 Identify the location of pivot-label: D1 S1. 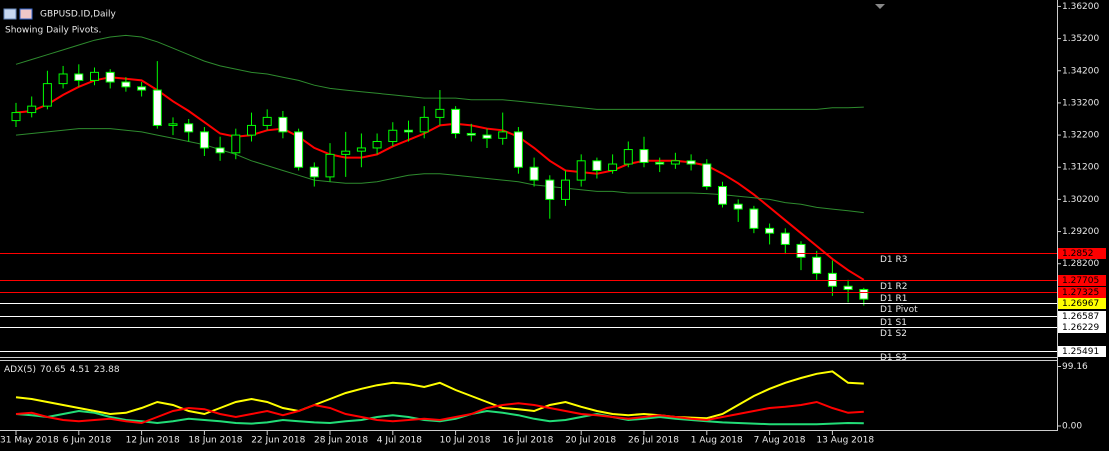
(893, 323).